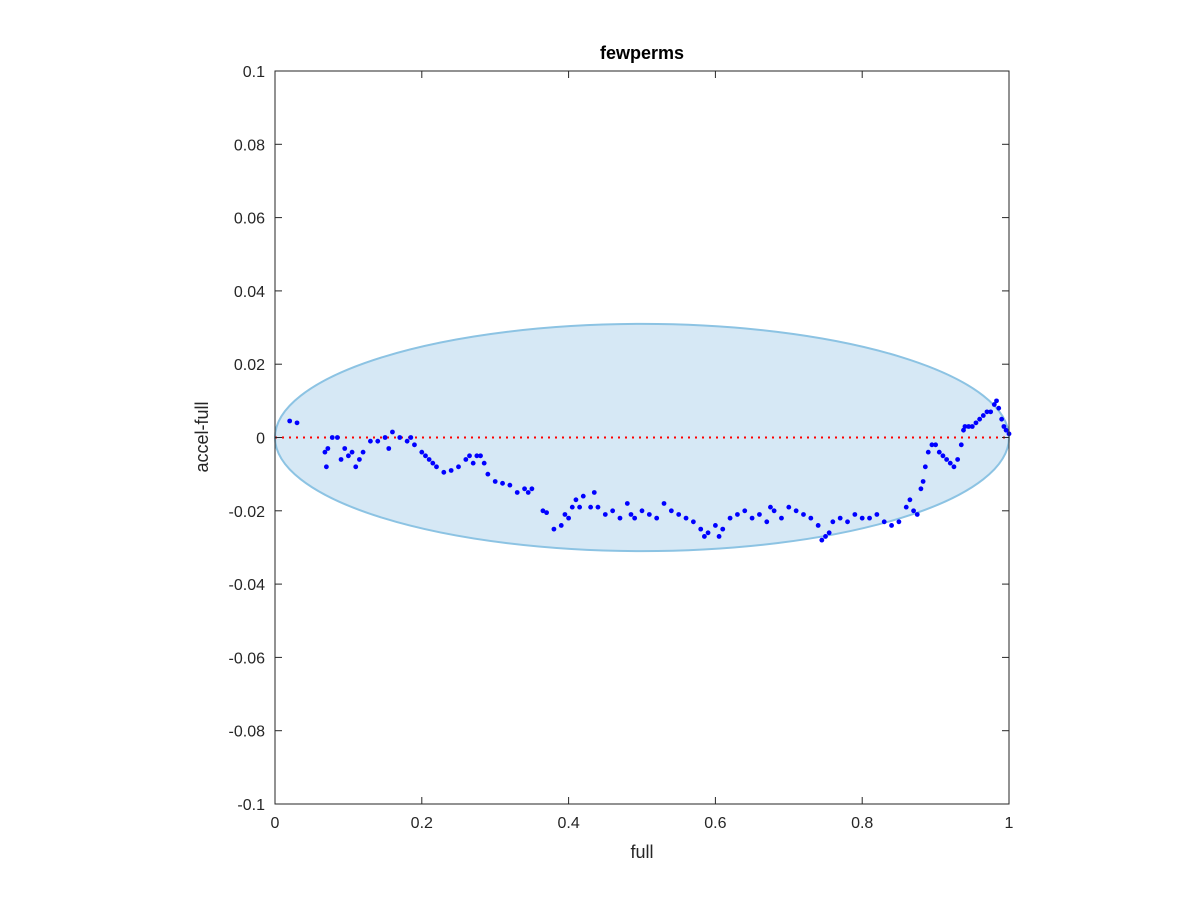  I want to click on x-tick-label: 0.4, so click(568, 823).